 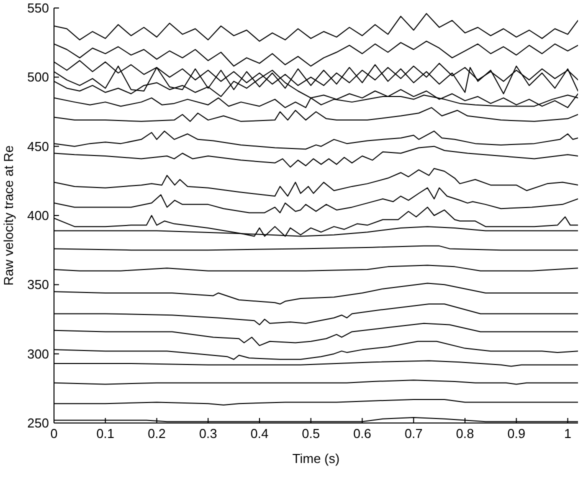 What do you see at coordinates (208, 434) in the screenshot?
I see `x-tick-label: 0.3` at bounding box center [208, 434].